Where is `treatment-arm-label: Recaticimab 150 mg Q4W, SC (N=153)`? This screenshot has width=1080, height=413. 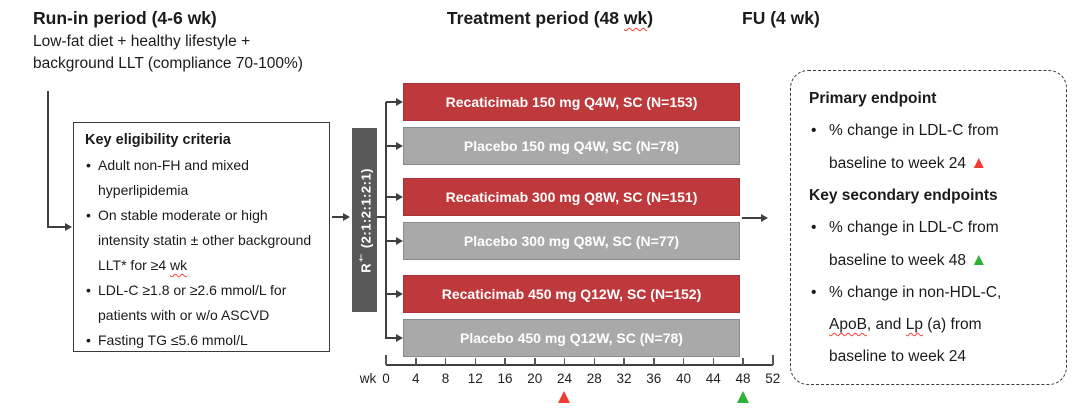
treatment-arm-label: Recaticimab 150 mg Q4W, SC (N=153) is located at coordinates (571, 102).